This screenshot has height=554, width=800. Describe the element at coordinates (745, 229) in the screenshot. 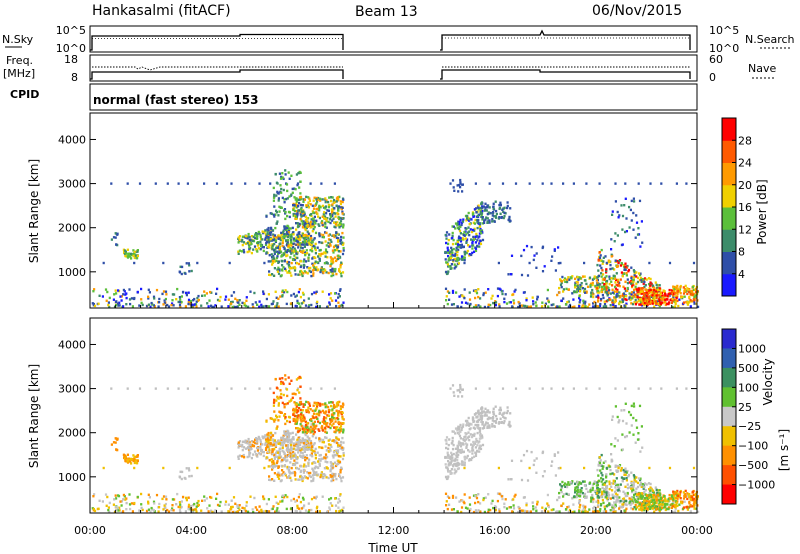

I see `colorbar-tick-label: 12` at that location.